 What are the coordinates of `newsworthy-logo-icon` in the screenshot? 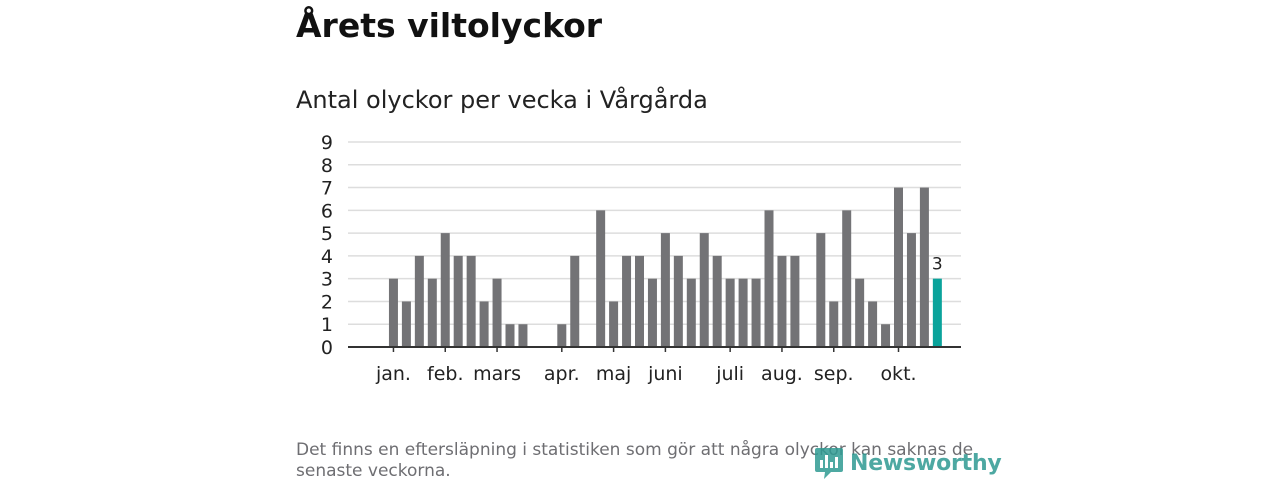 It's located at (829, 463).